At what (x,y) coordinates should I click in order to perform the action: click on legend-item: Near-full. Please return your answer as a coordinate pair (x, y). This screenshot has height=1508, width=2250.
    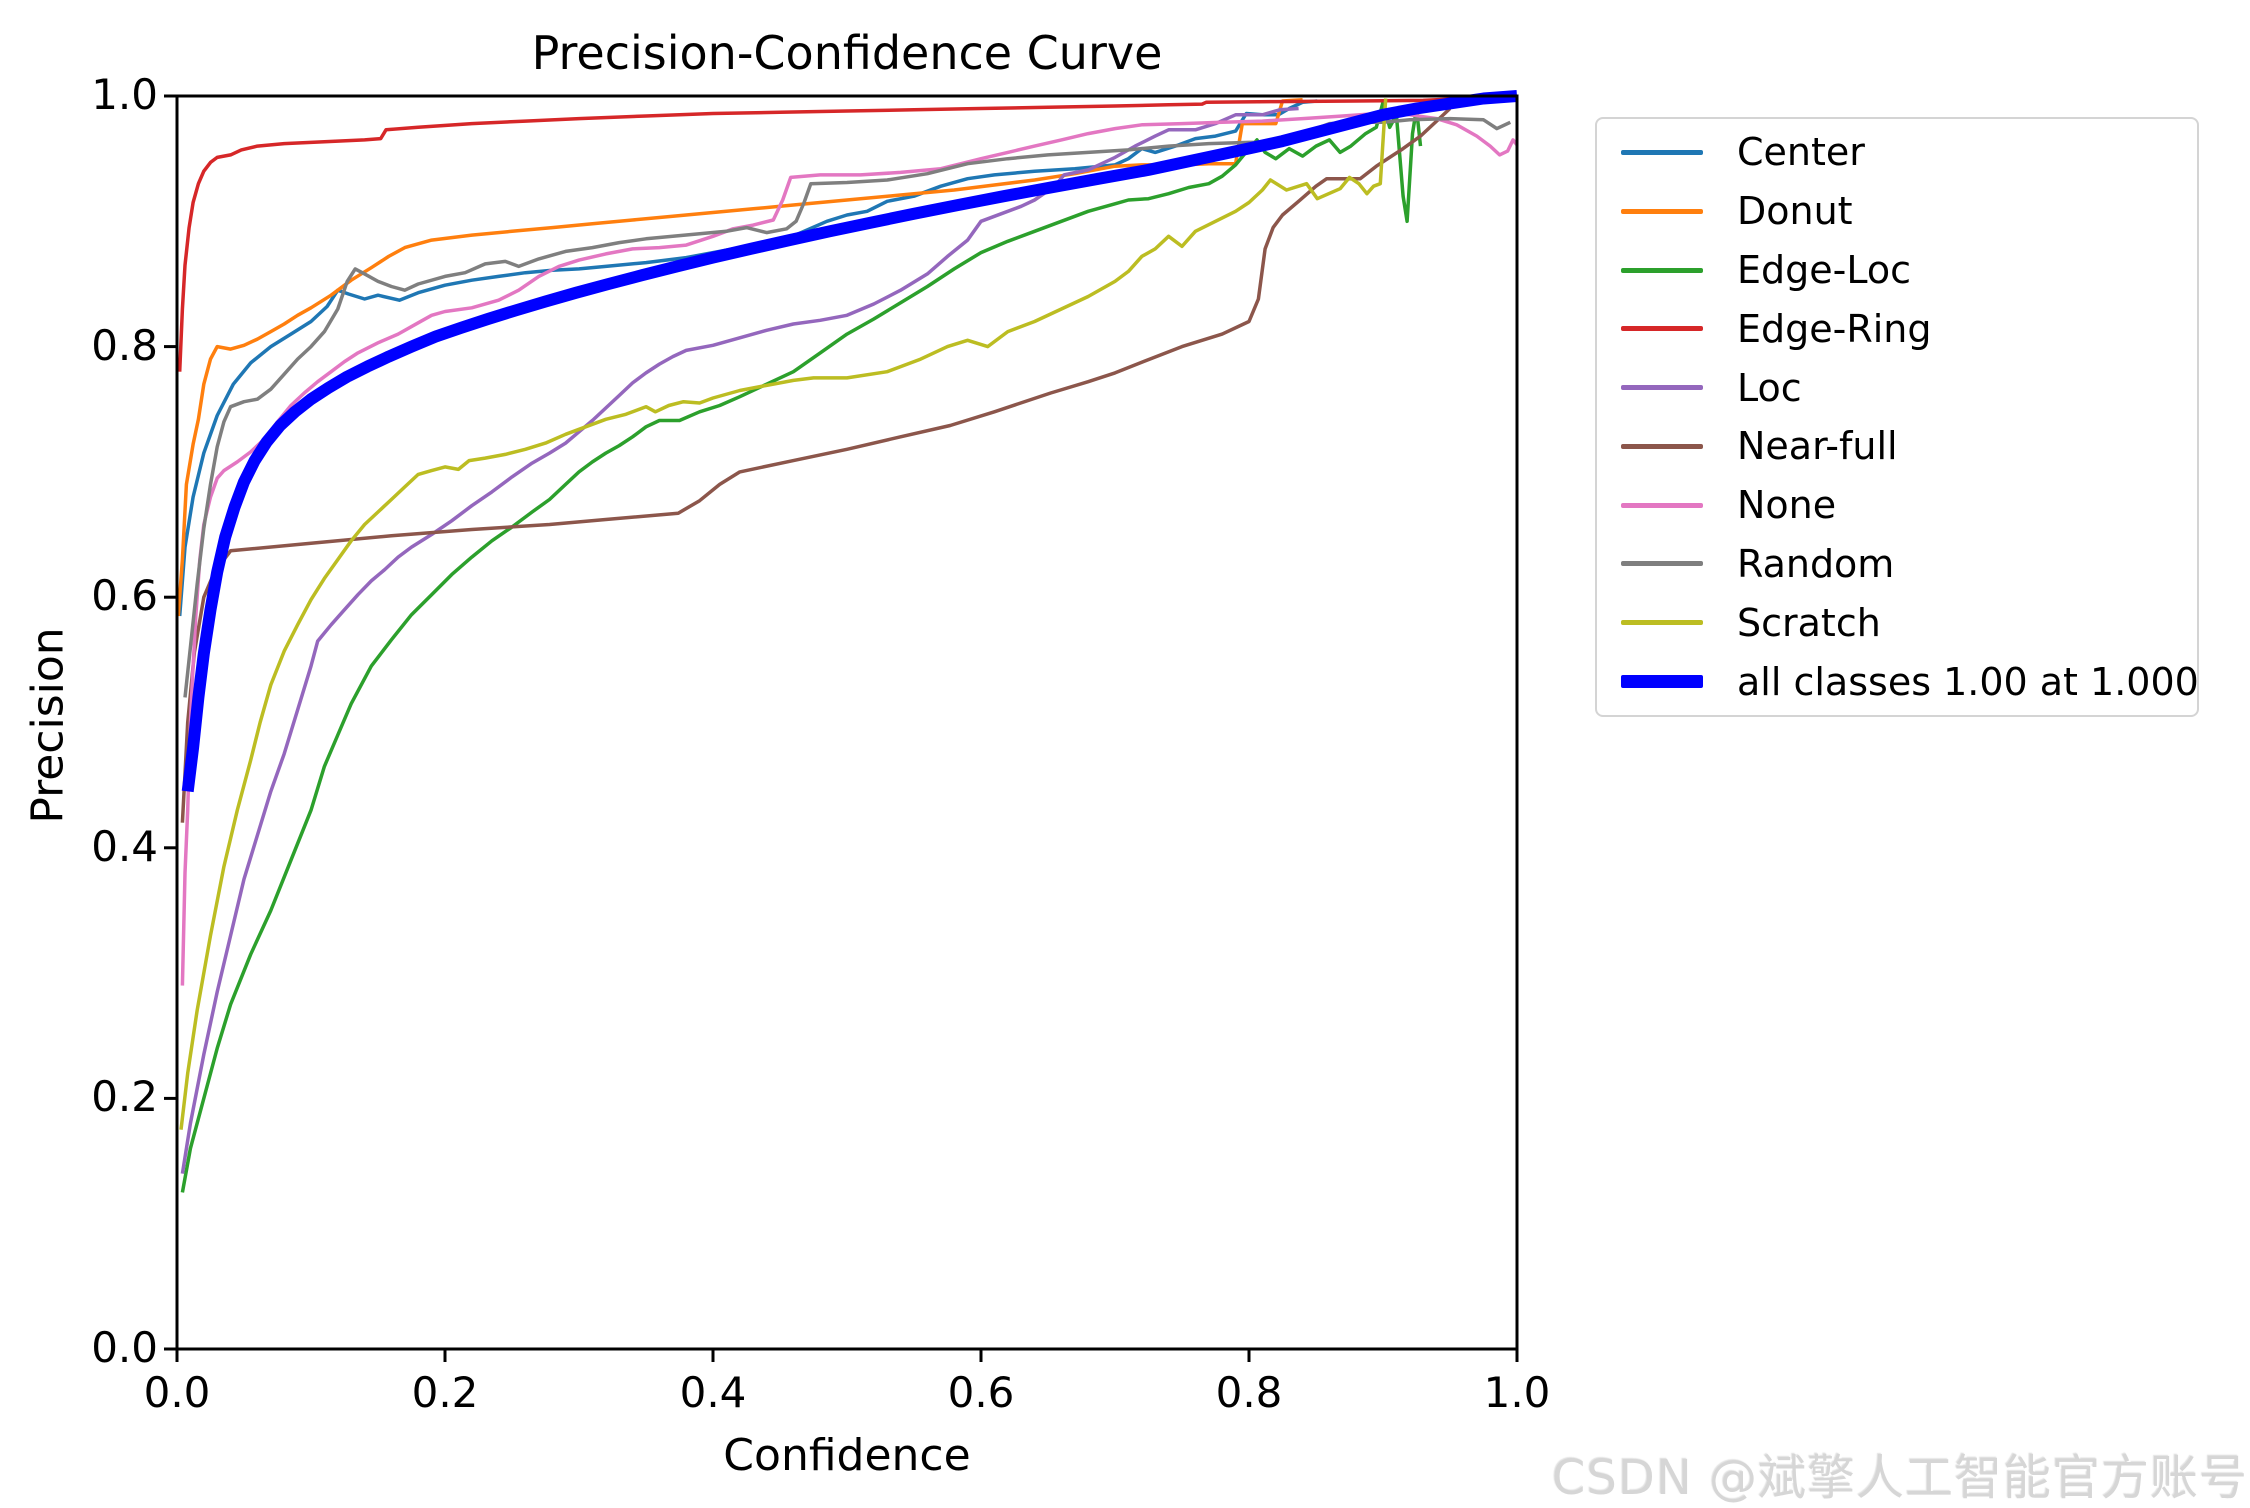
    Looking at the image, I should click on (1897, 446).